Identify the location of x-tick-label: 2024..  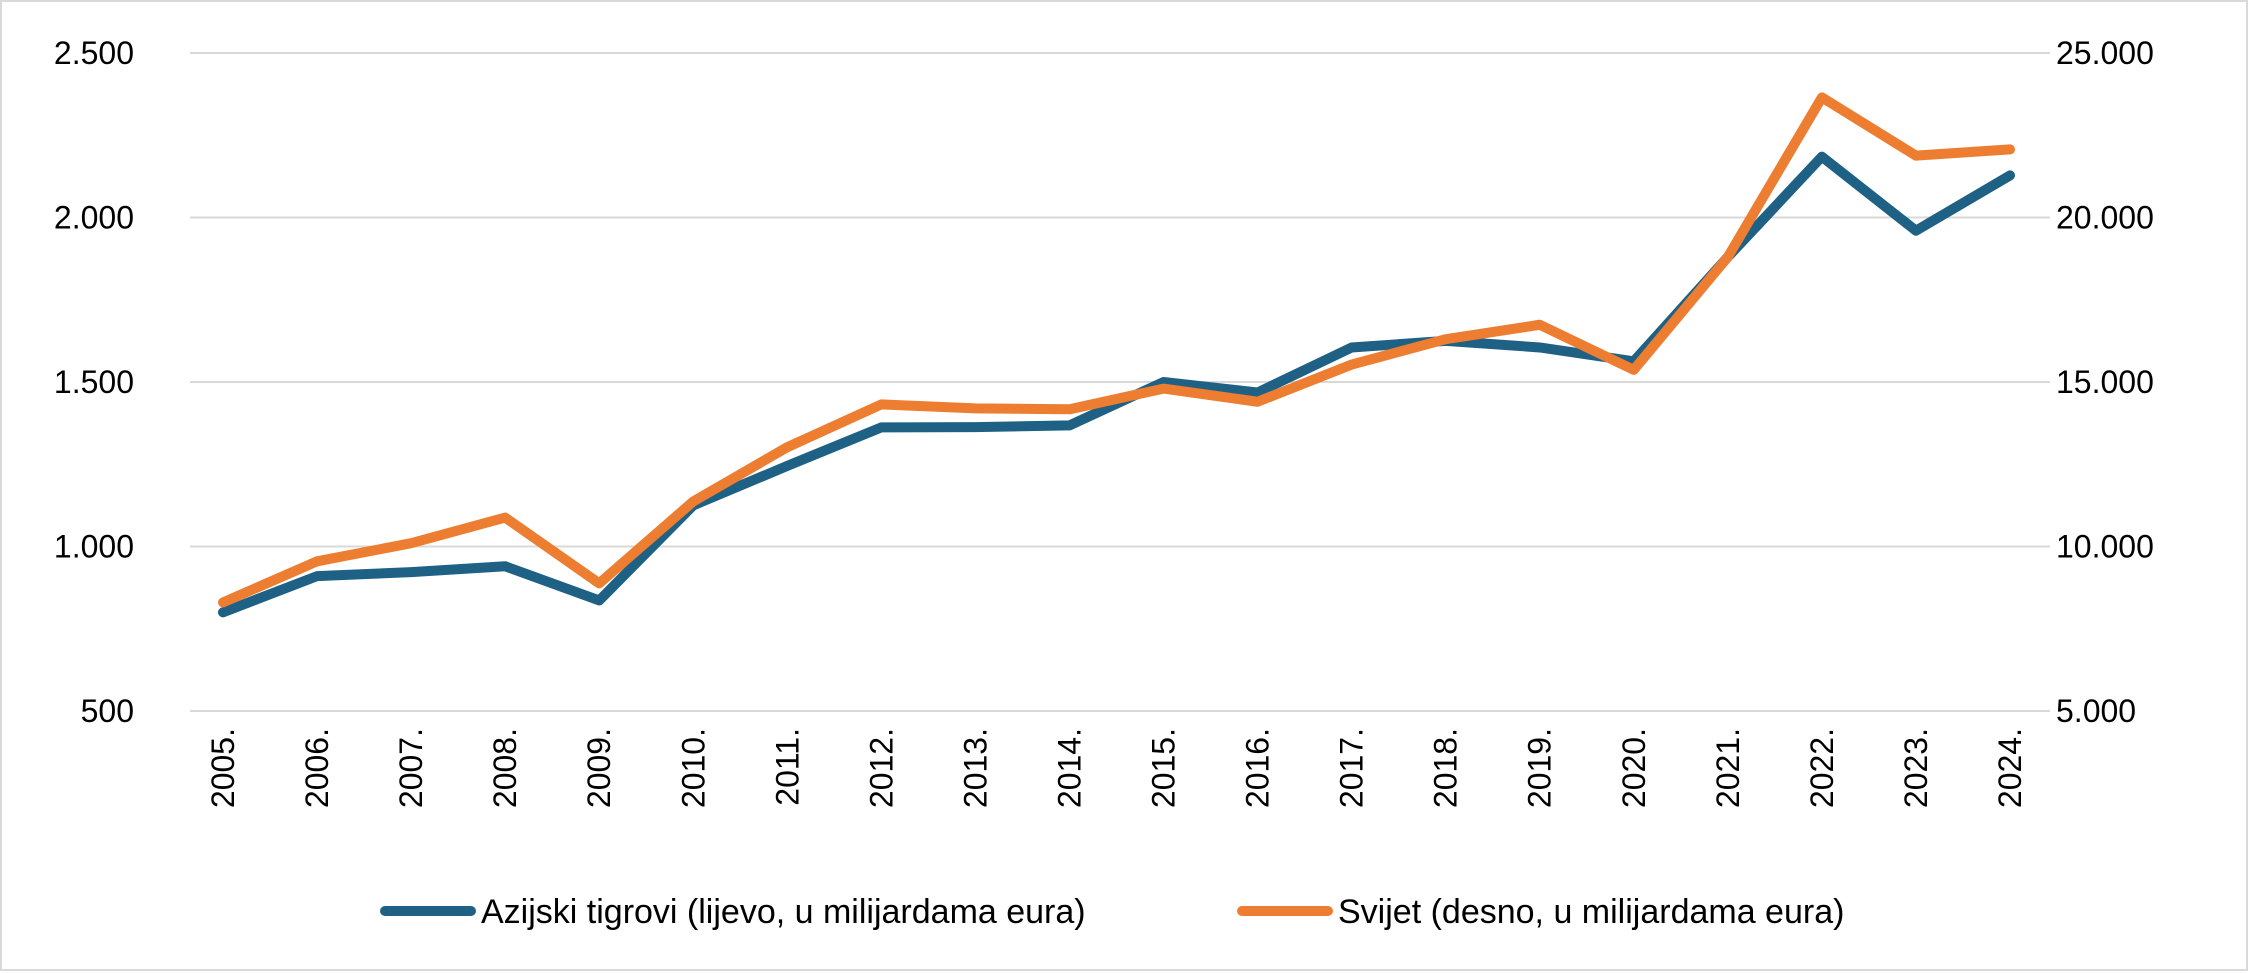
(2010, 768).